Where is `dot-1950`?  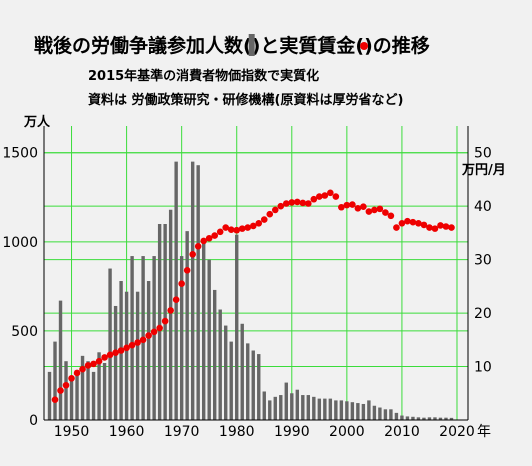
dot-1950 is located at coordinates (71, 378).